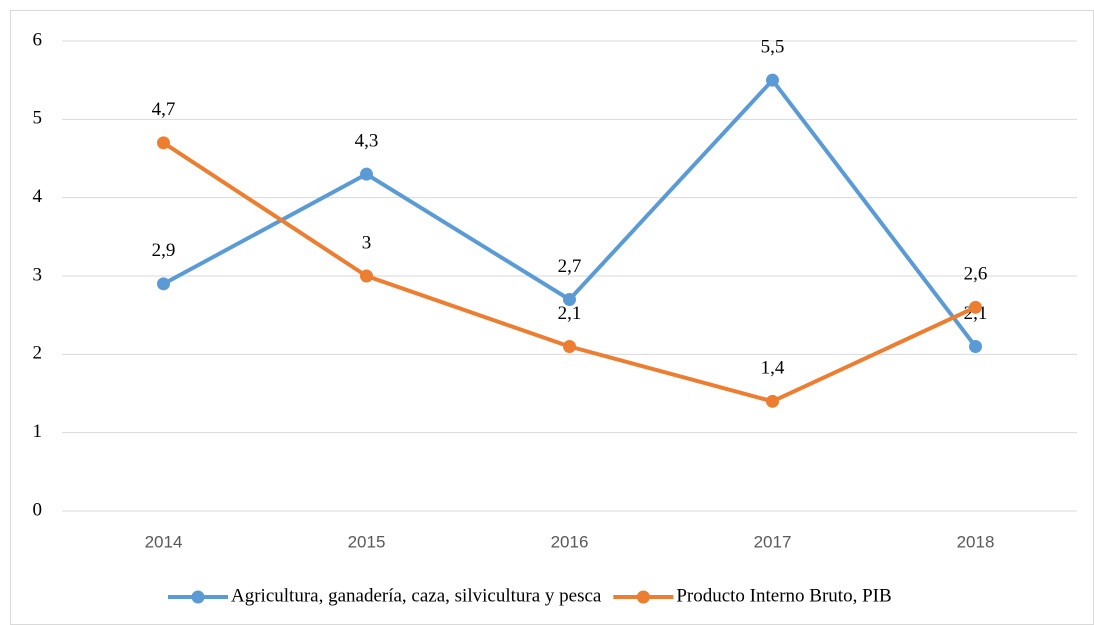 The width and height of the screenshot is (1094, 625). Describe the element at coordinates (976, 274) in the screenshot. I see `data-label: 2,6` at that location.